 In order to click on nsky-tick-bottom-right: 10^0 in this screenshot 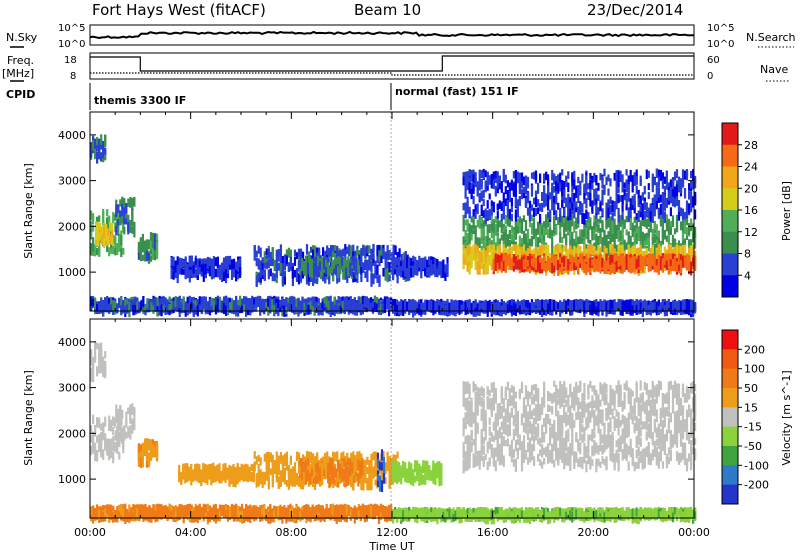, I will do `click(720, 44)`.